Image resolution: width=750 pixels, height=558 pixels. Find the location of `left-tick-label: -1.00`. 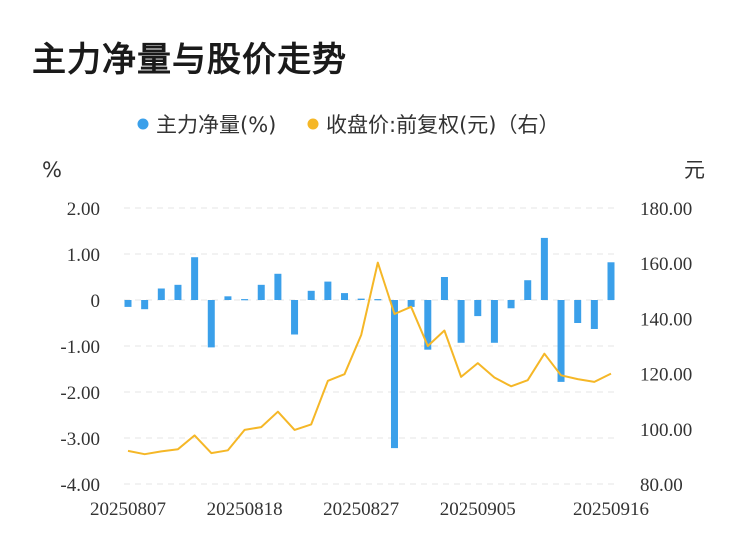

left-tick-label: -1.00 is located at coordinates (80, 347).